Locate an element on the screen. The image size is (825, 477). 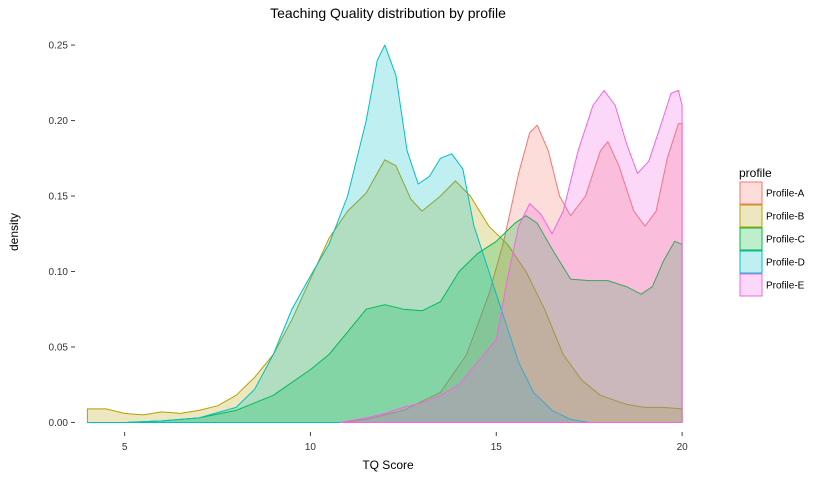
legend-key-profile-b is located at coordinates (751, 216).